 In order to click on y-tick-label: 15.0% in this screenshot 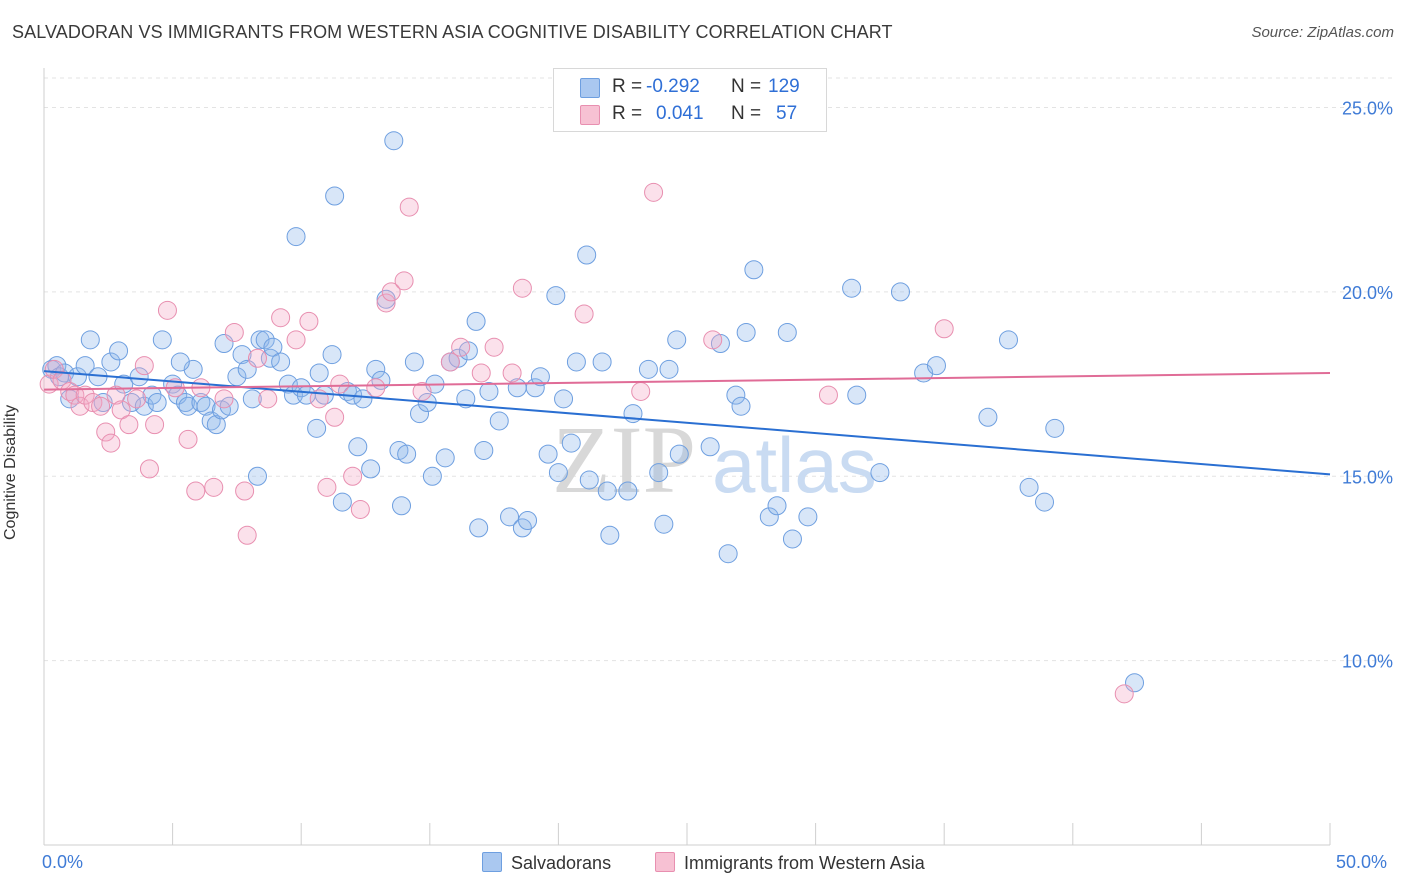, I will do `click(1367, 477)`.